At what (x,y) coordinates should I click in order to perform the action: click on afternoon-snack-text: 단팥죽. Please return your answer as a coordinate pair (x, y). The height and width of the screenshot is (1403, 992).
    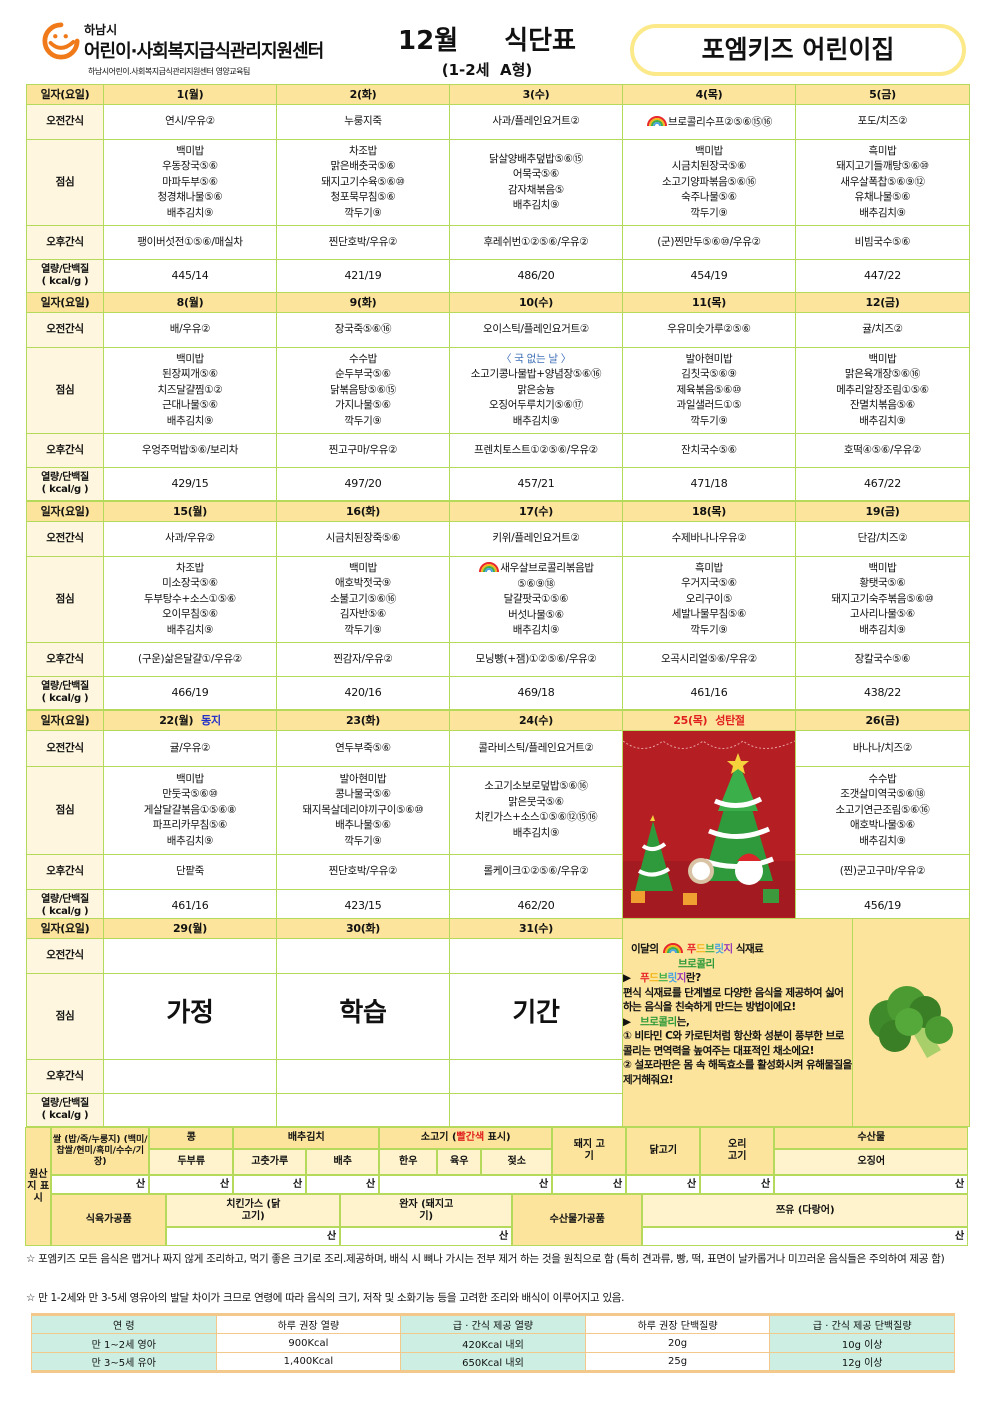
    Looking at the image, I should click on (190, 871).